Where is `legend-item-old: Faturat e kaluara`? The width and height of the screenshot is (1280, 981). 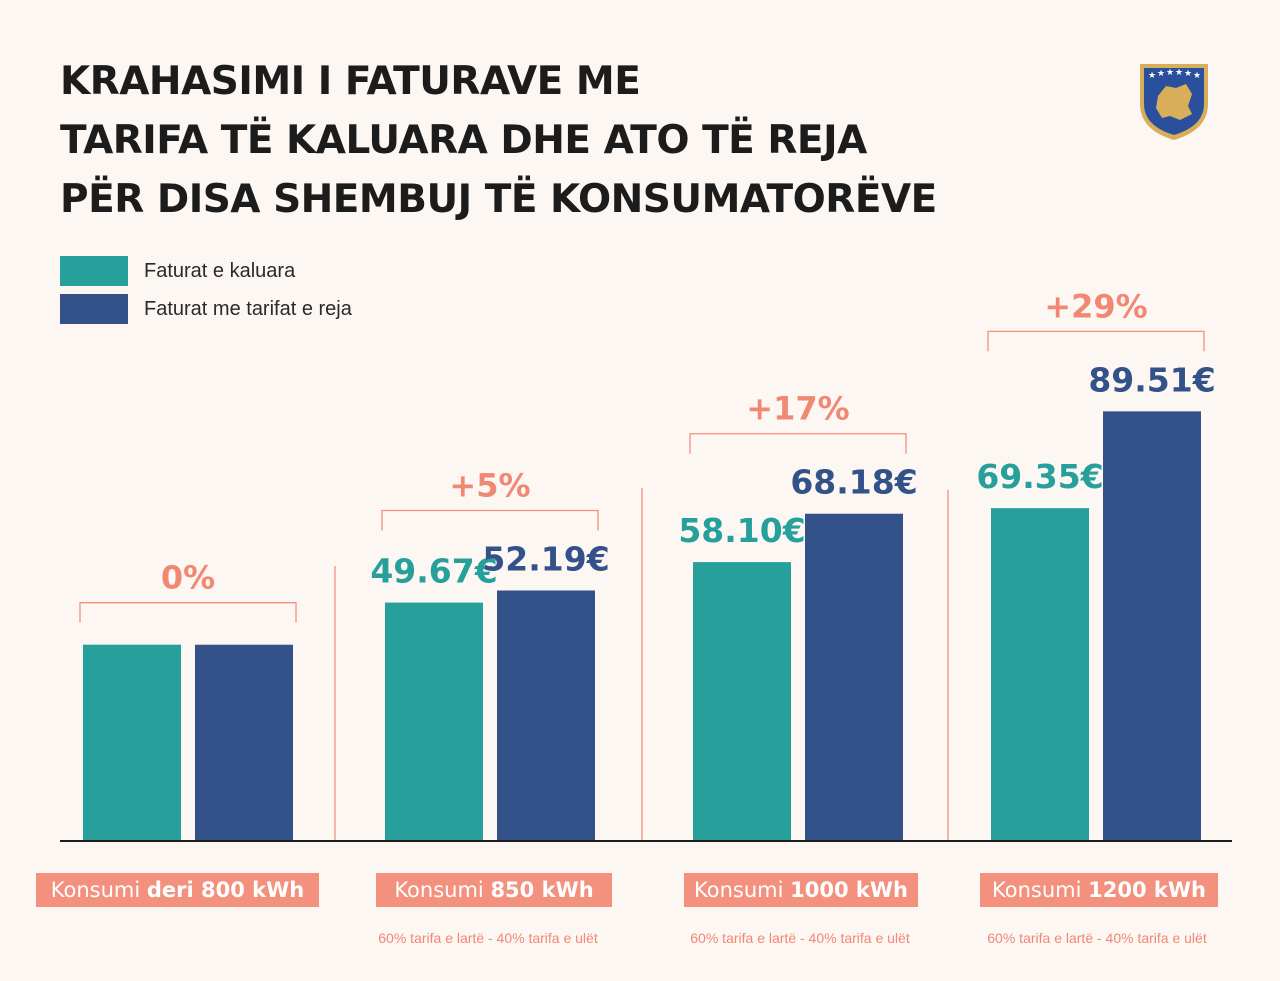 legend-item-old: Faturat e kaluara is located at coordinates (206, 271).